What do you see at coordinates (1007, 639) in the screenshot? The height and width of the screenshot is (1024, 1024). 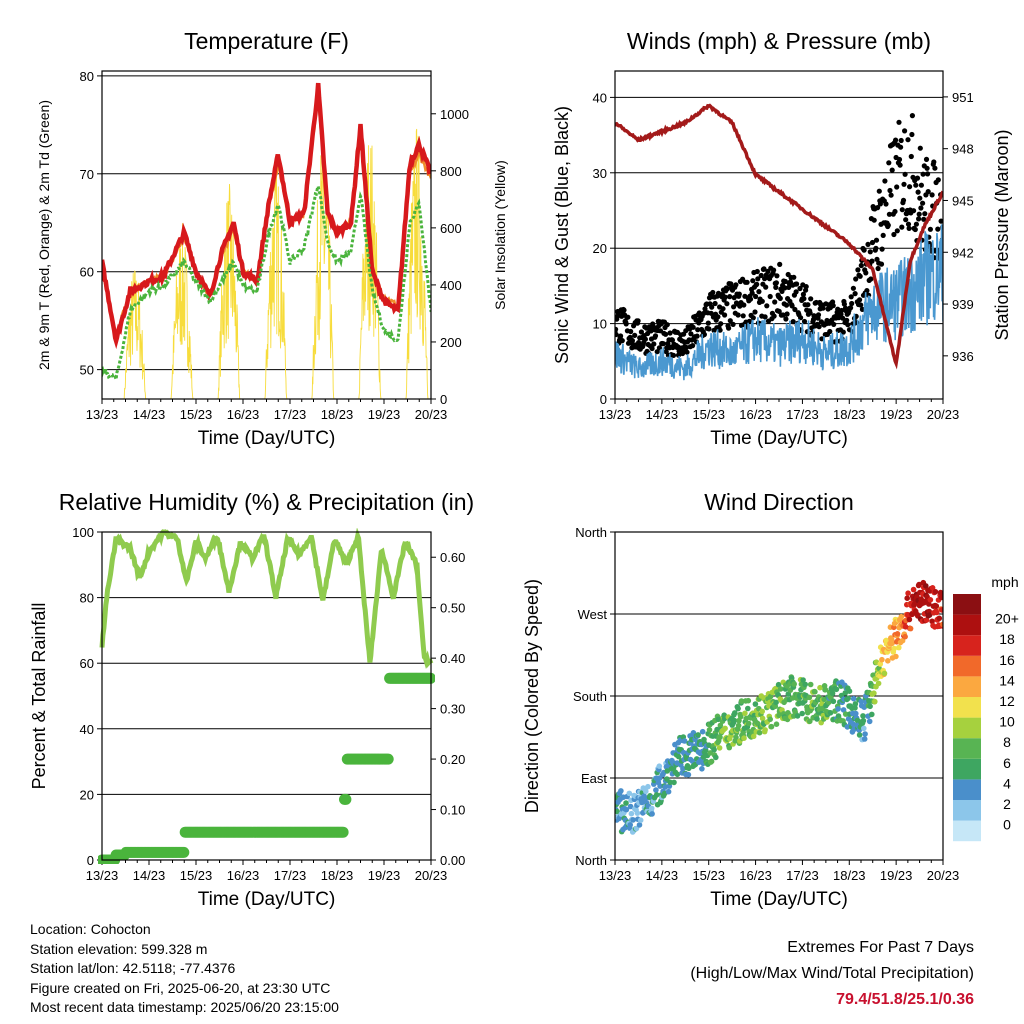 I see `legend-label: 18` at bounding box center [1007, 639].